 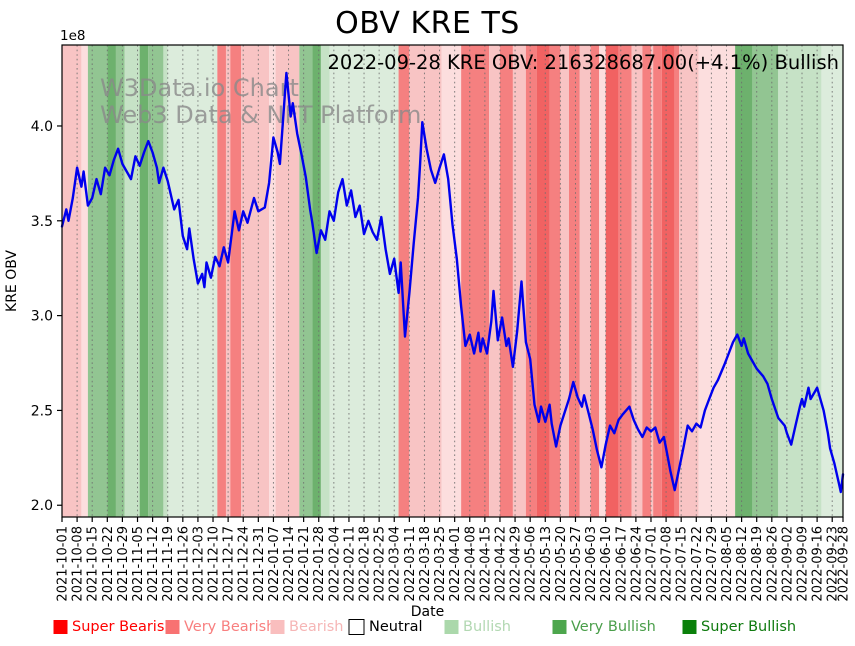 I want to click on y-axis: 2.0 2.5 3.0 3.5 4.0, so click(x=46, y=316).